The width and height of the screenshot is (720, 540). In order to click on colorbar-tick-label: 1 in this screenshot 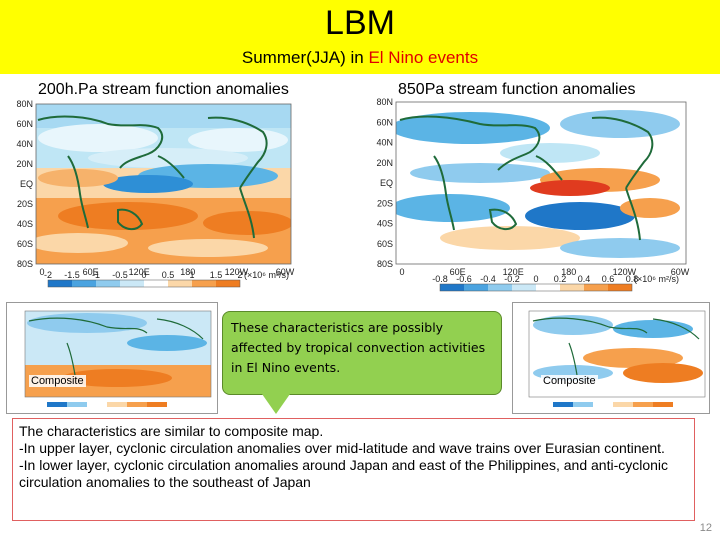, I will do `click(191, 275)`.